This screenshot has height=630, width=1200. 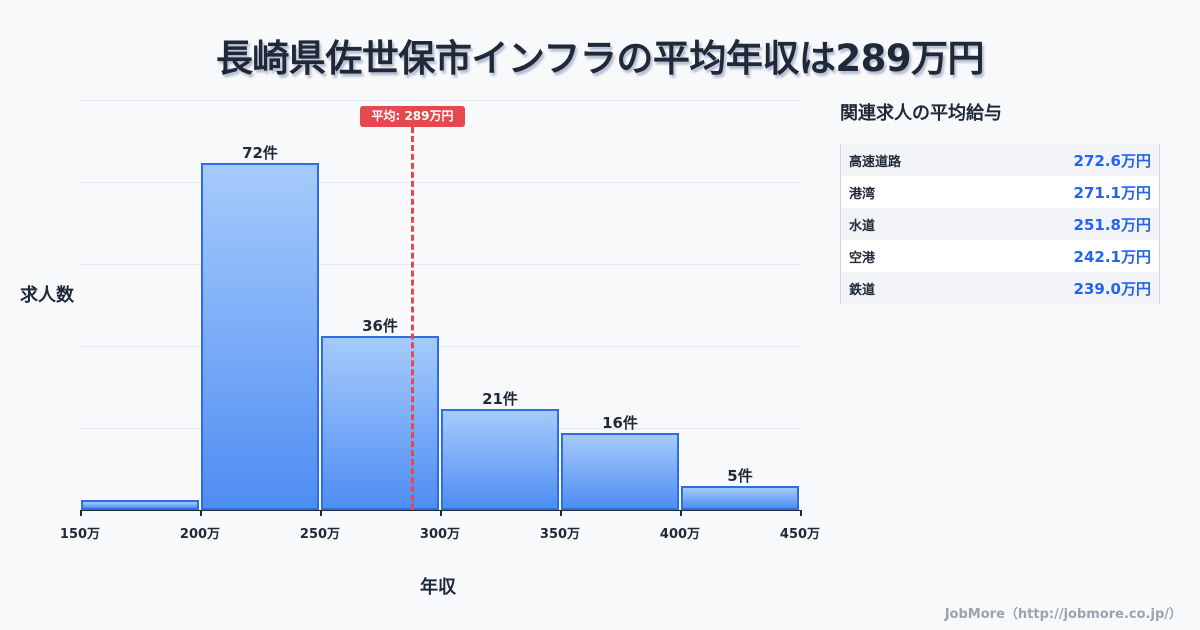 I want to click on job-salary: 242.1万円, so click(x=1112, y=256).